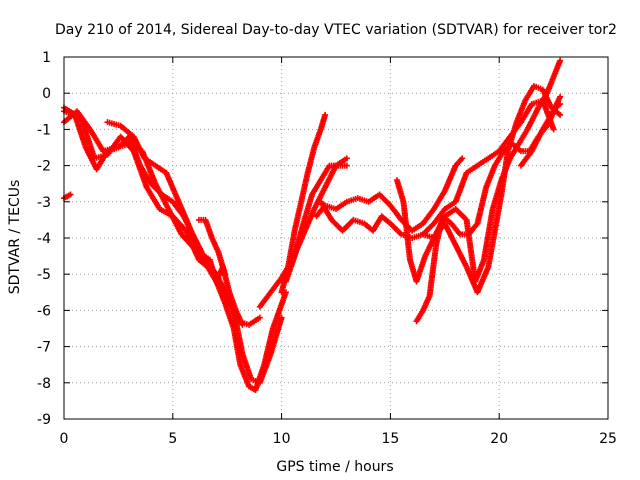 The image size is (640, 480). What do you see at coordinates (499, 439) in the screenshot?
I see `x-tick-label: 20` at bounding box center [499, 439].